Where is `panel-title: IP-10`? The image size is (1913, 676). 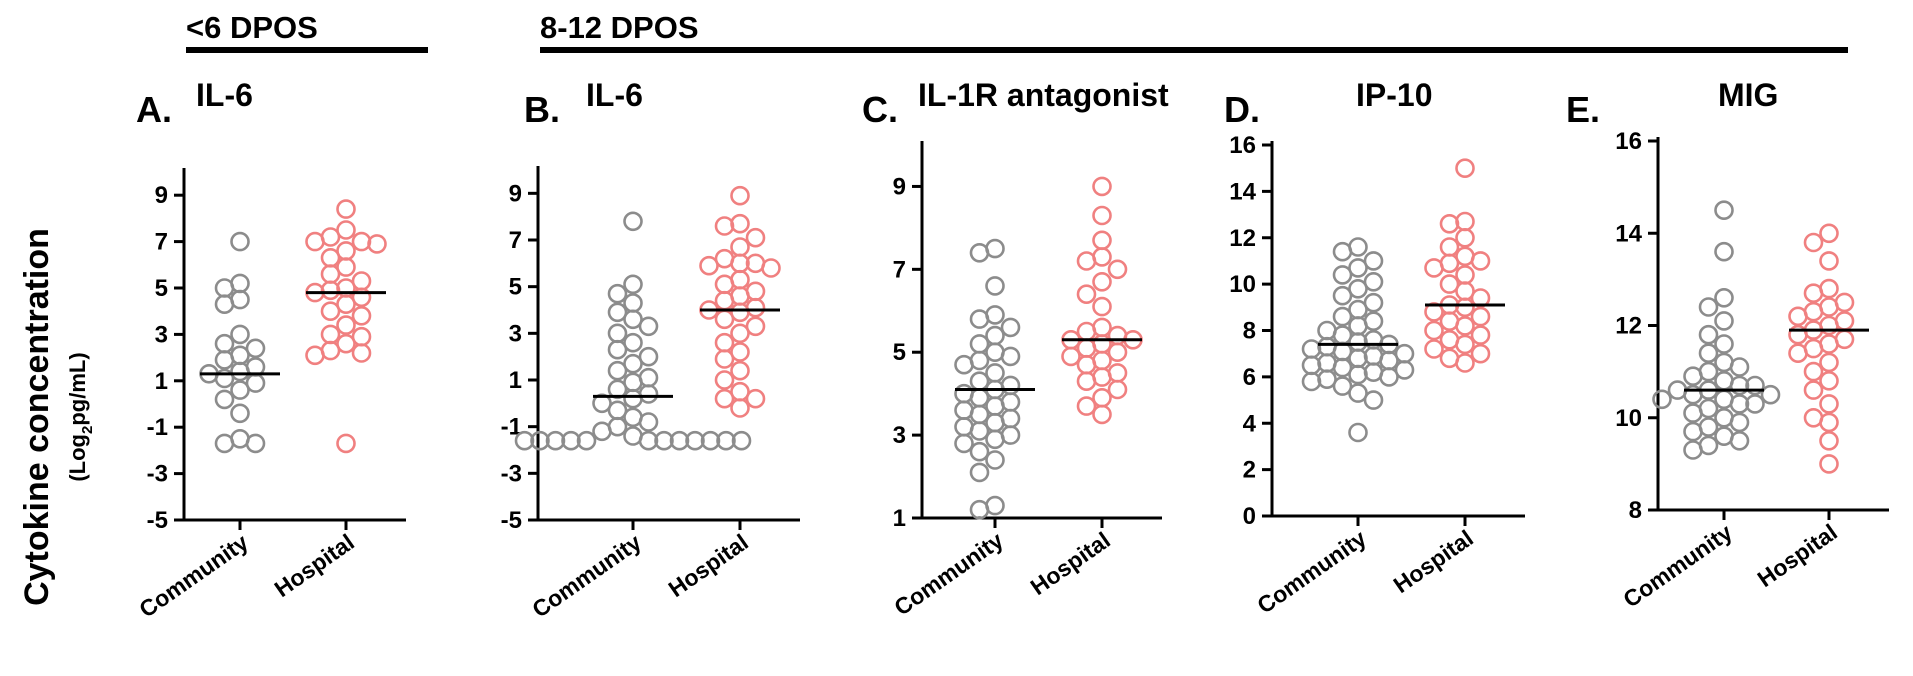 panel-title: IP-10 is located at coordinates (1394, 95).